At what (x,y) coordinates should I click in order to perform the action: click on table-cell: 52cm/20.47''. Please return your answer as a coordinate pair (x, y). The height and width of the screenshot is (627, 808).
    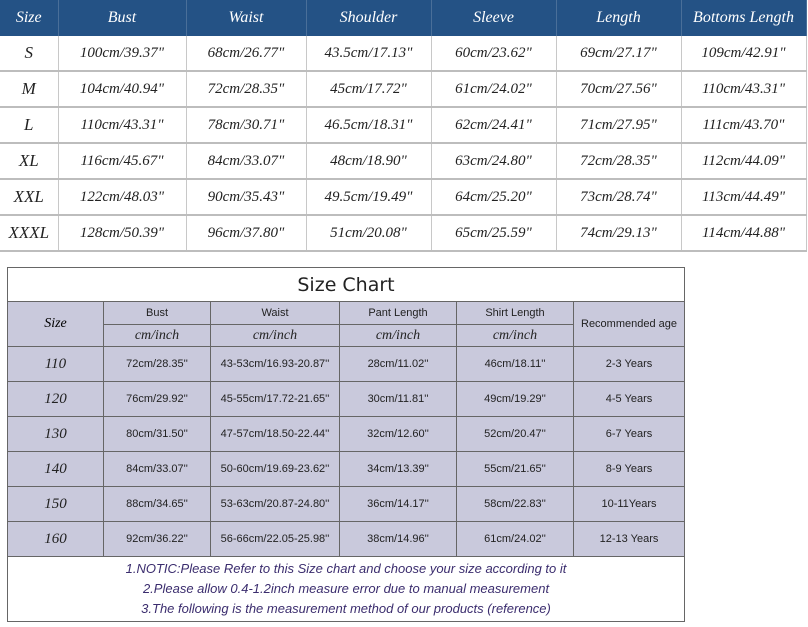
    Looking at the image, I should click on (515, 434).